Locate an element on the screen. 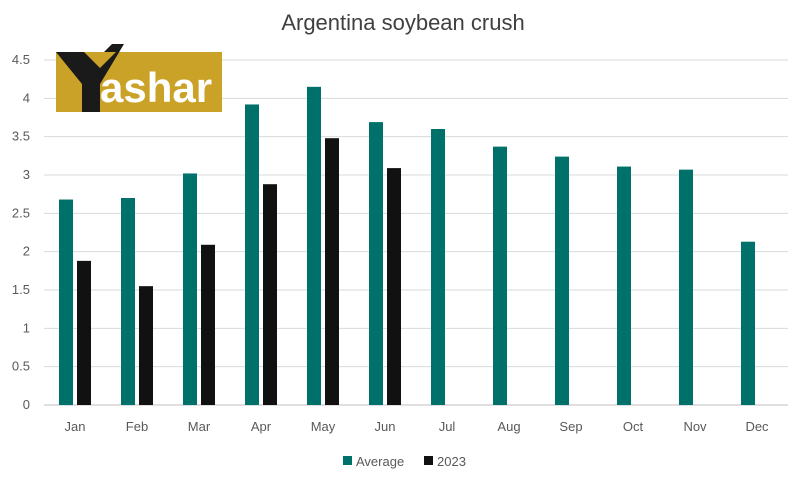 This screenshot has width=800, height=480. x-tick-label: Aug is located at coordinates (508, 426).